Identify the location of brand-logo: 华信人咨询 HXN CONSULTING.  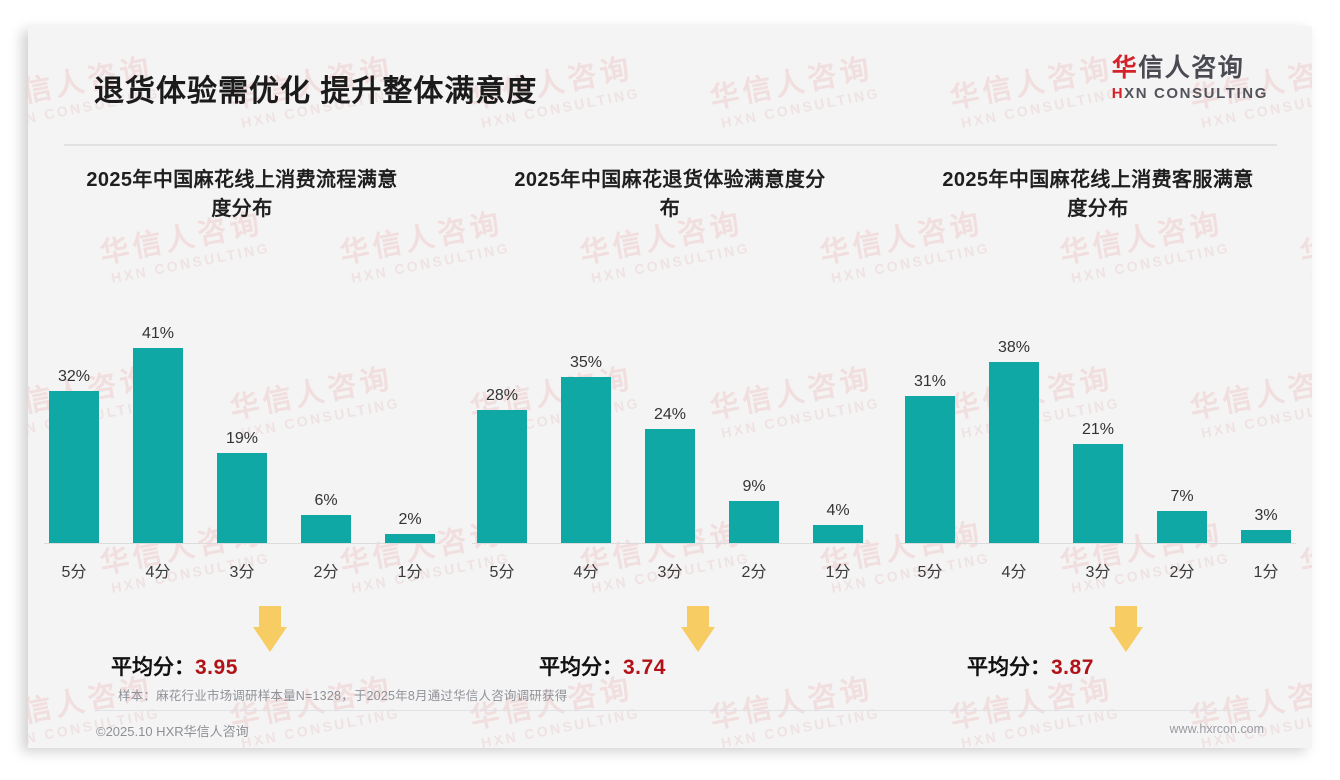
(1190, 78).